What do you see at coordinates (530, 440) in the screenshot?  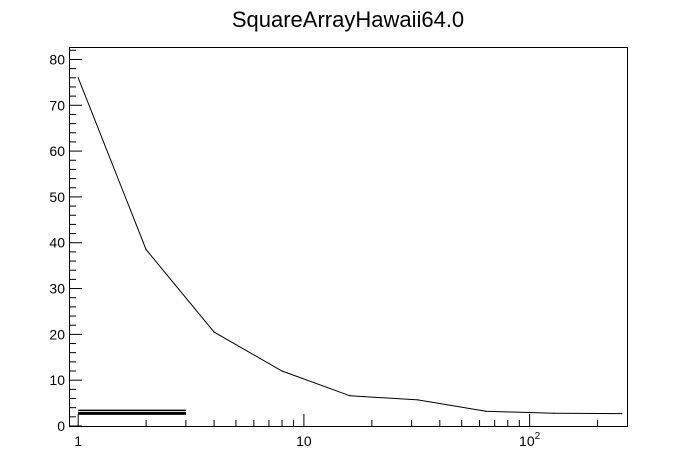 I see `x-tick-label: 102` at bounding box center [530, 440].